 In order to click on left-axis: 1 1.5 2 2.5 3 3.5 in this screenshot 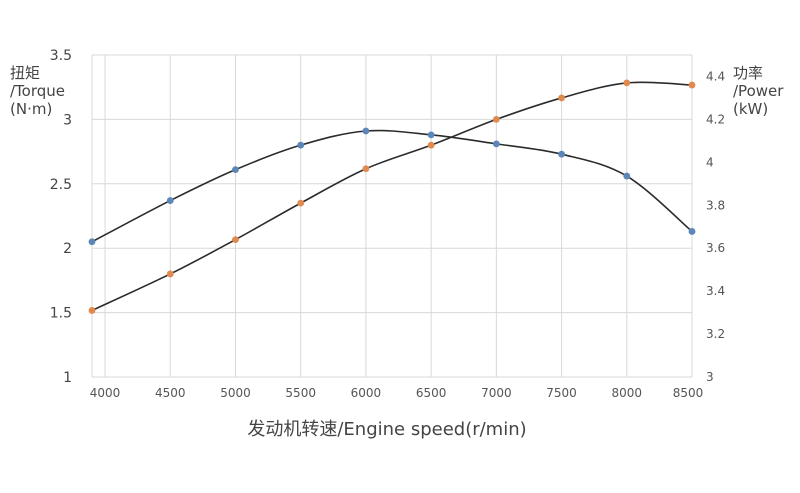, I will do `click(61, 217)`.